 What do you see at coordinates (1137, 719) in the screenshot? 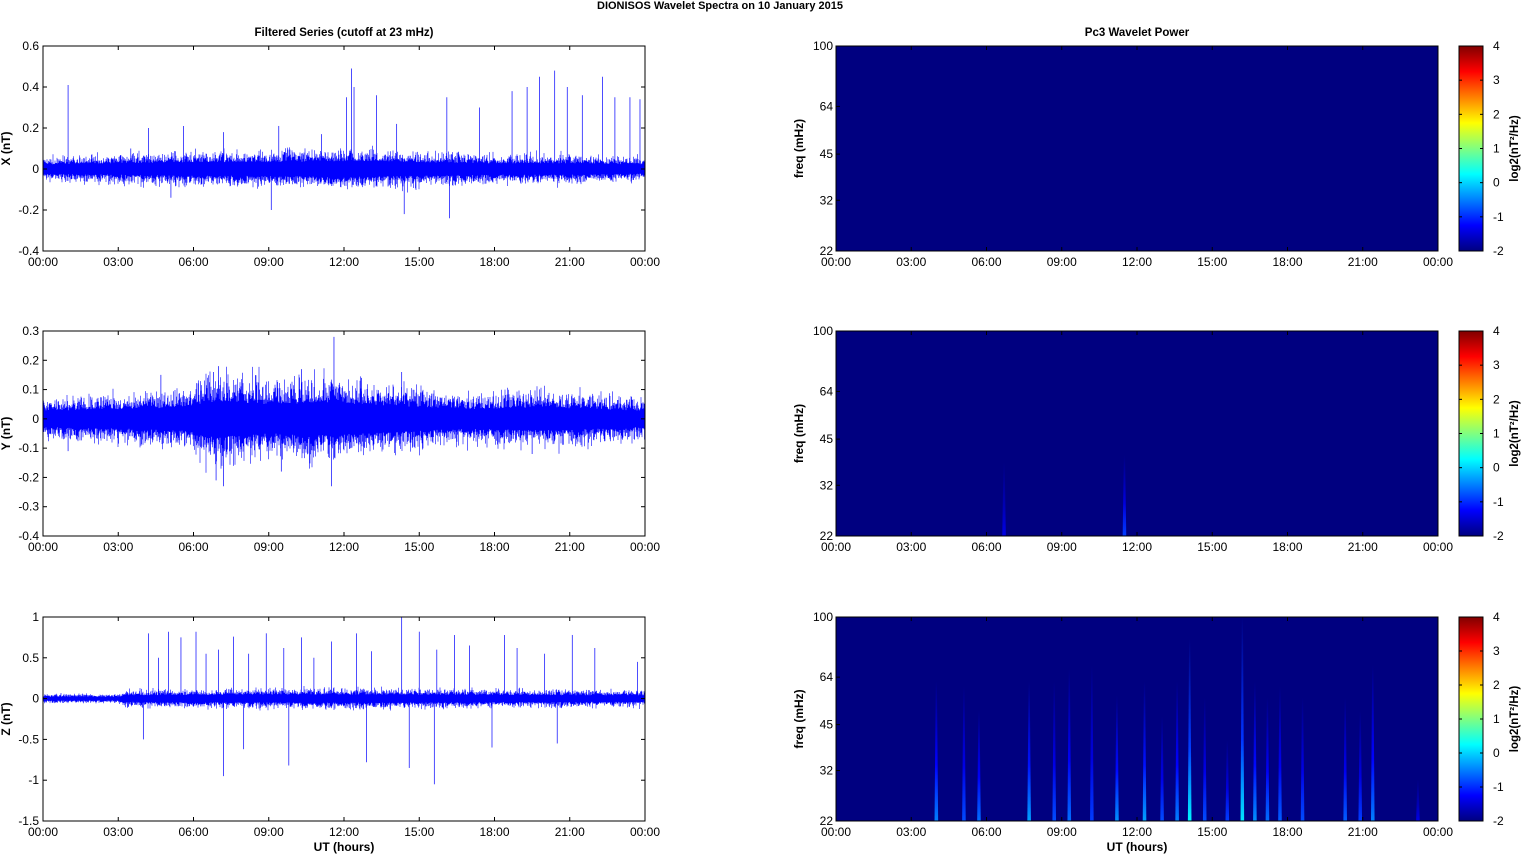
I see `heatmap-background` at bounding box center [1137, 719].